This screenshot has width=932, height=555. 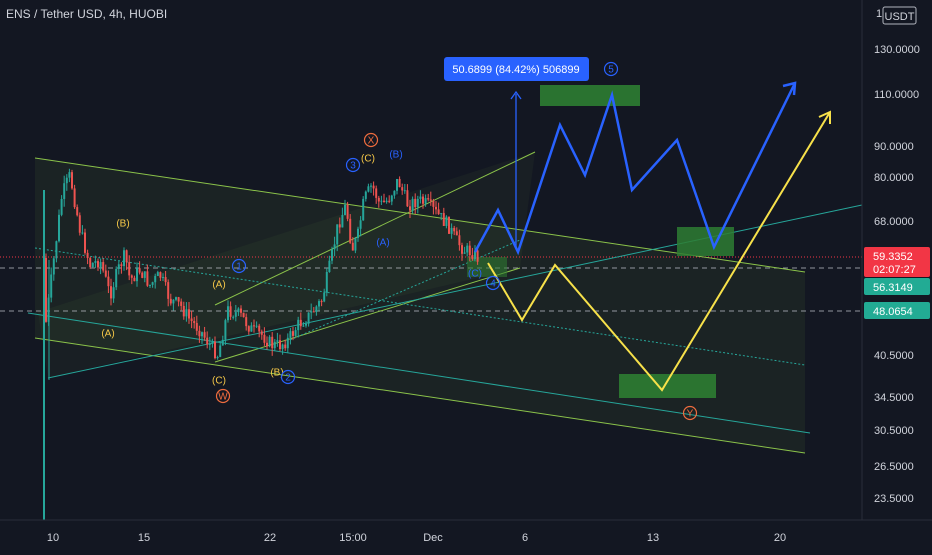 What do you see at coordinates (525, 538) in the screenshot?
I see `time-tick-label: 6` at bounding box center [525, 538].